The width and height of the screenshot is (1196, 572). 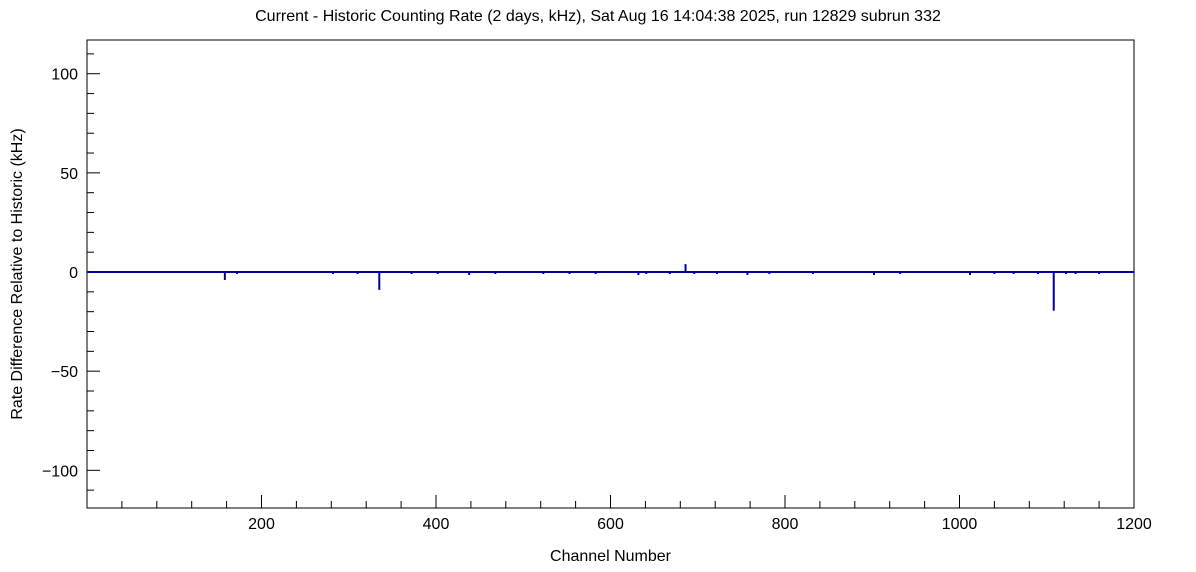 What do you see at coordinates (64, 372) in the screenshot?
I see `y-tick-label: −50` at bounding box center [64, 372].